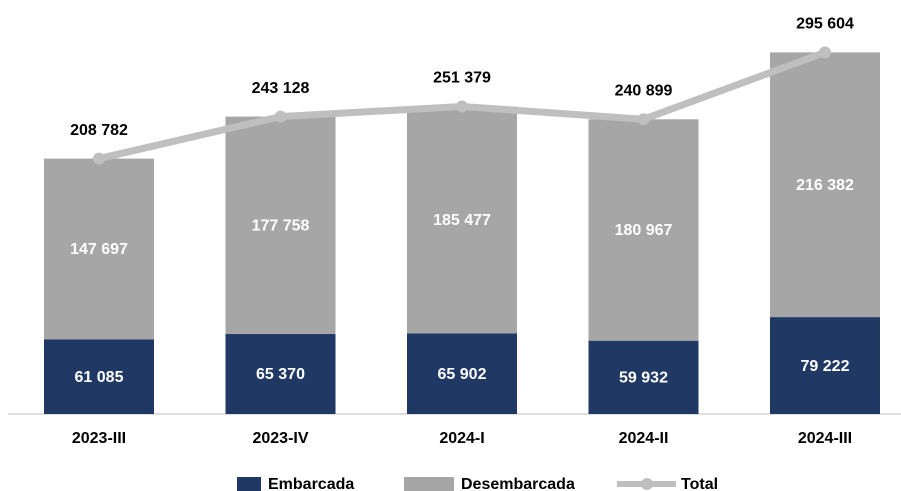  What do you see at coordinates (99, 438) in the screenshot?
I see `x-tick-label: 2023-III` at bounding box center [99, 438].